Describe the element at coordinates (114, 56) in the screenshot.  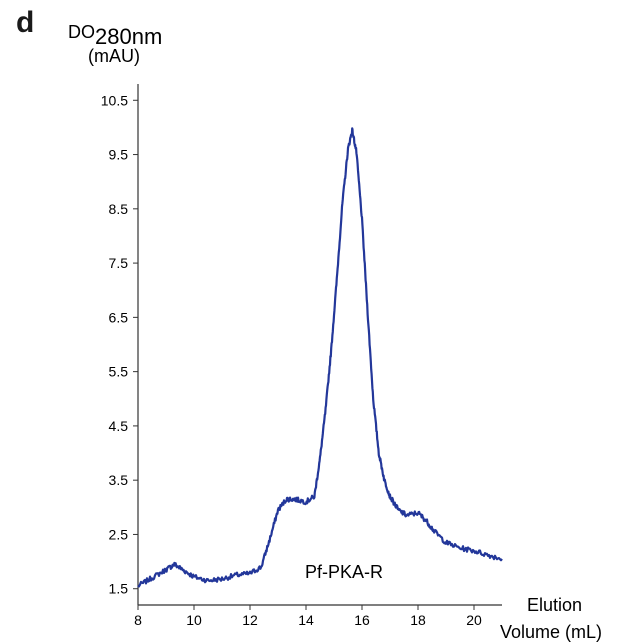
I see `y-axis-unit: (mAU)` at that location.